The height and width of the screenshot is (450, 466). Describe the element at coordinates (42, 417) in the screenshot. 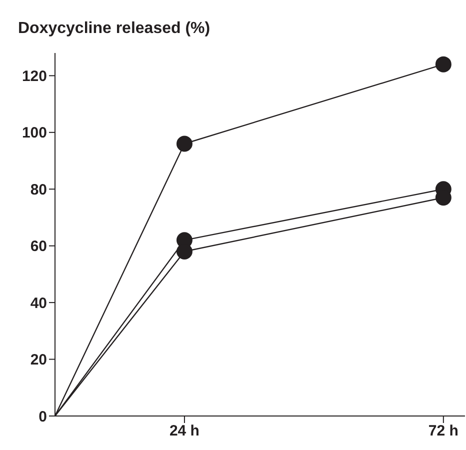

I see `y-tick-label: 0` at that location.